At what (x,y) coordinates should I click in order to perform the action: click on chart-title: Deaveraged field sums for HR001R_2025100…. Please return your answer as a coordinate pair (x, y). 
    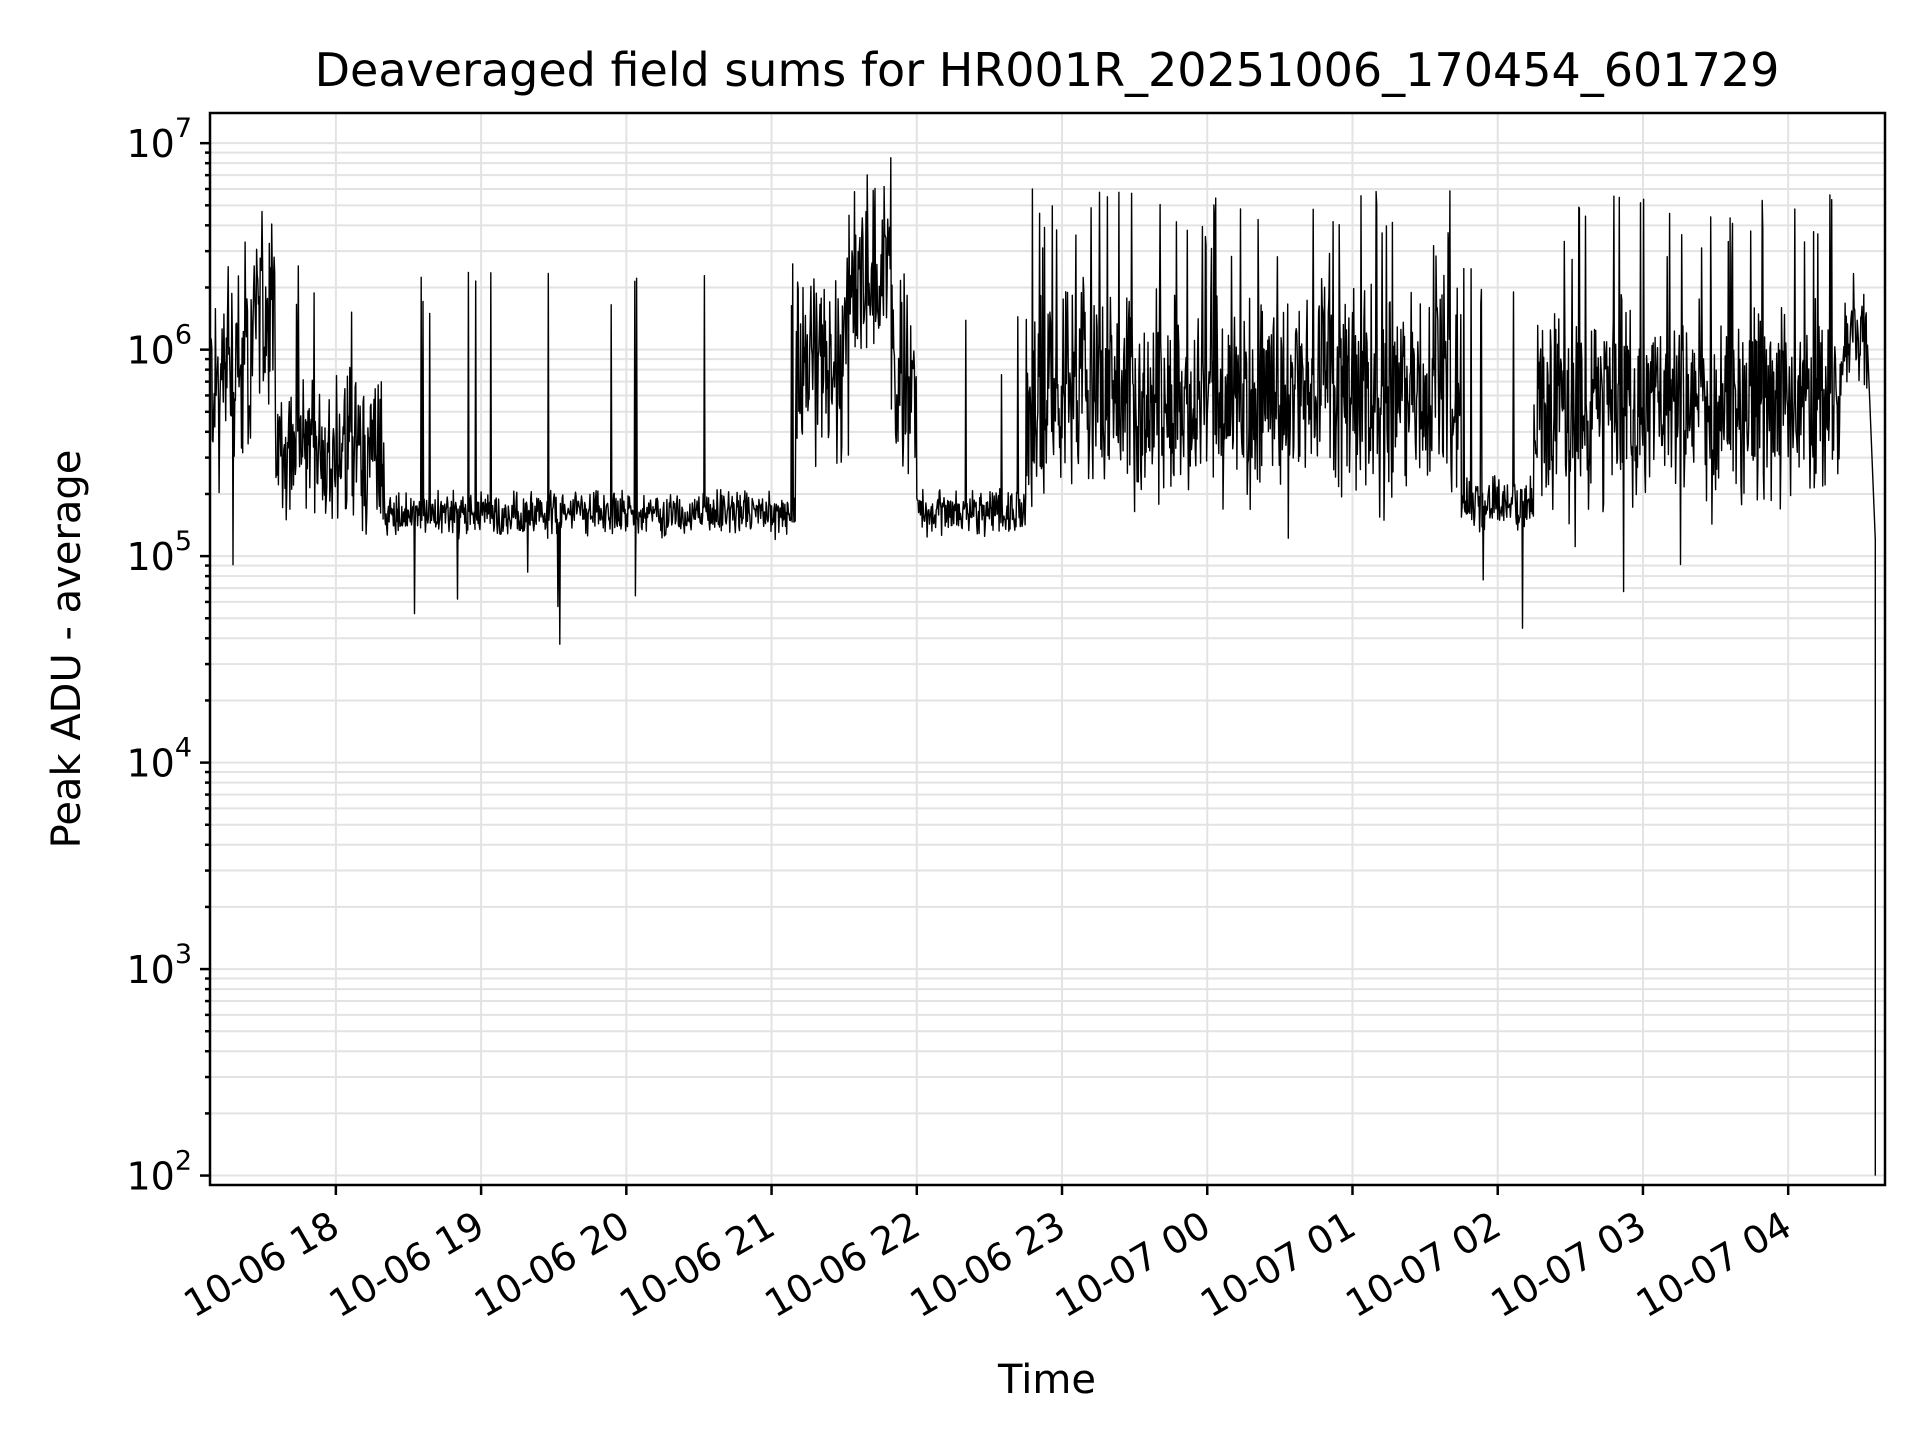
    Looking at the image, I should click on (1047, 70).